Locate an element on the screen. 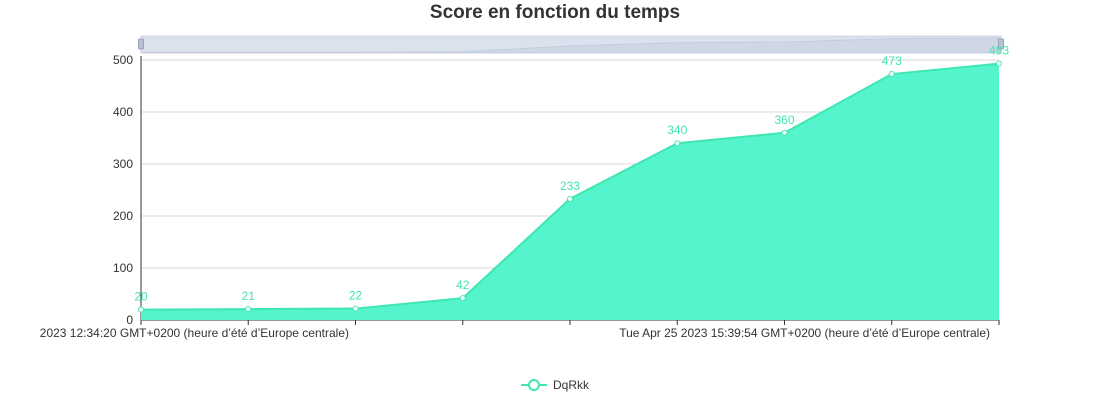  data-label: 22 is located at coordinates (356, 296).